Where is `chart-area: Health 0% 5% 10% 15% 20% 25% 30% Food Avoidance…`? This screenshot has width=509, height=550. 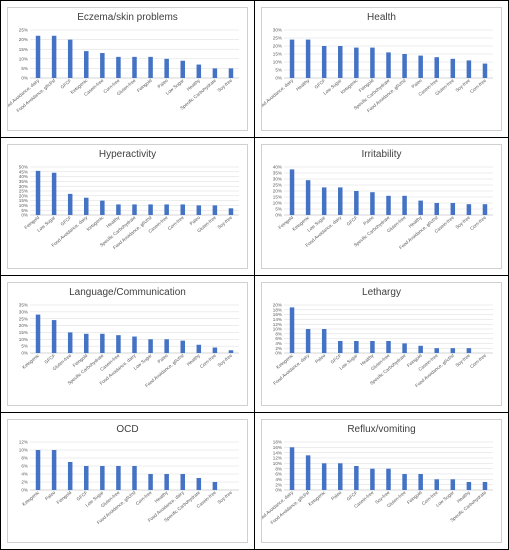
chart-area: Health 0% 5% 10% 15% 20% 25% 30% Food Avoidance… is located at coordinates (381, 69).